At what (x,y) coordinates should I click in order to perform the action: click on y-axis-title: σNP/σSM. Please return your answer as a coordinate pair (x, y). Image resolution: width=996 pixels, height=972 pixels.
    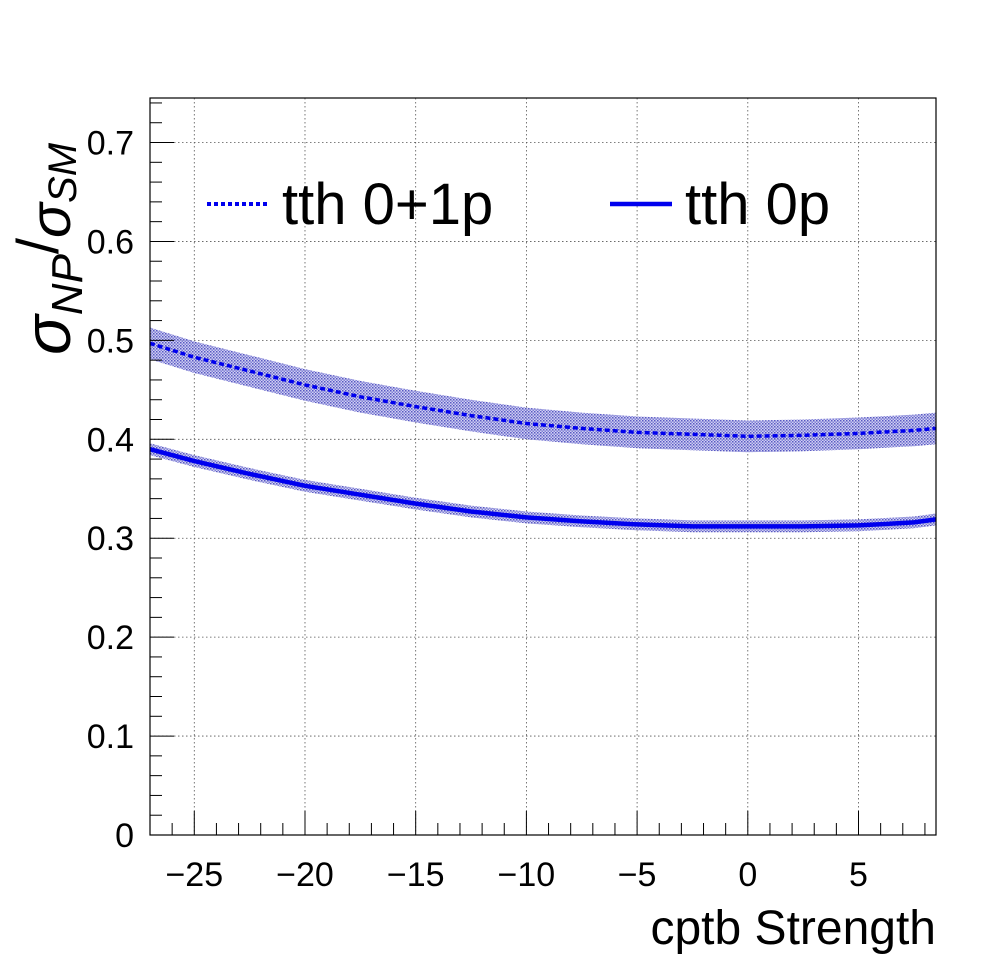
    Looking at the image, I should click on (49, 248).